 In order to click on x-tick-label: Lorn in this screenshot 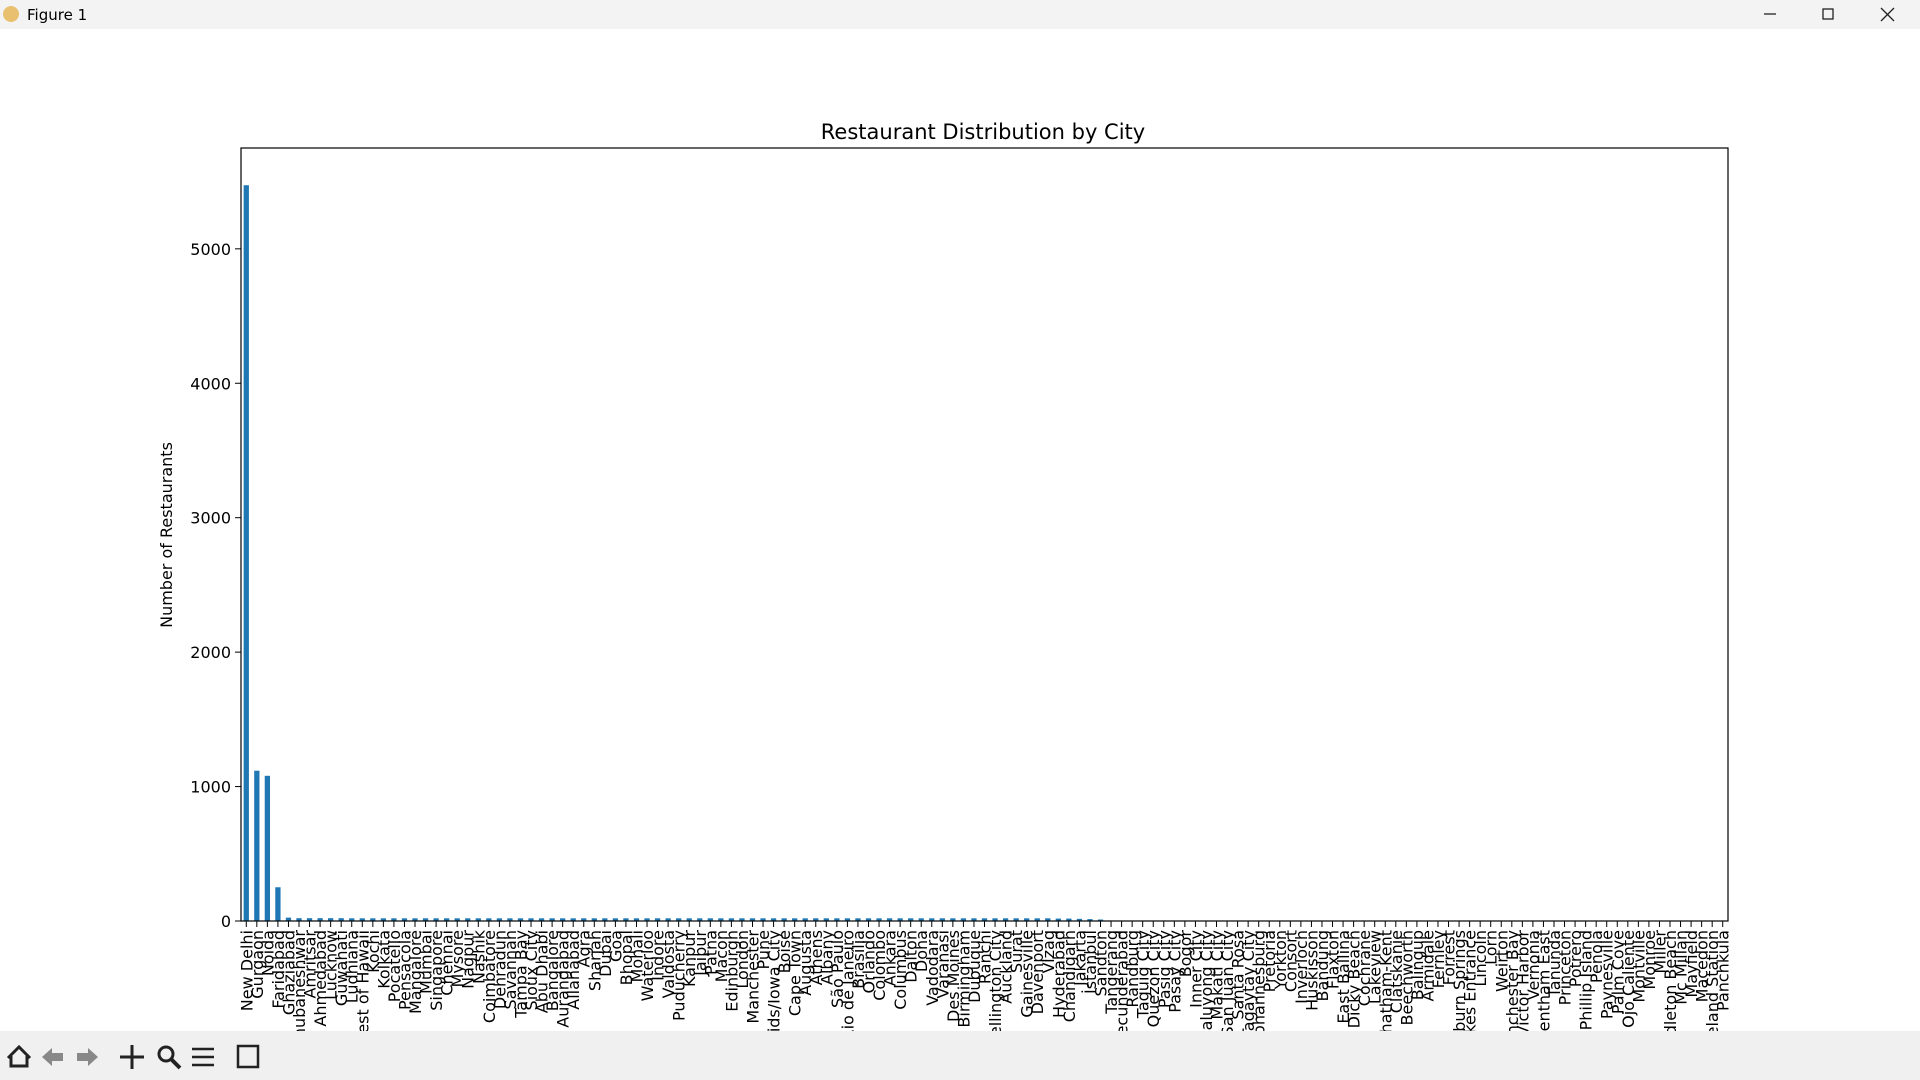, I will do `click(1491, 947)`.